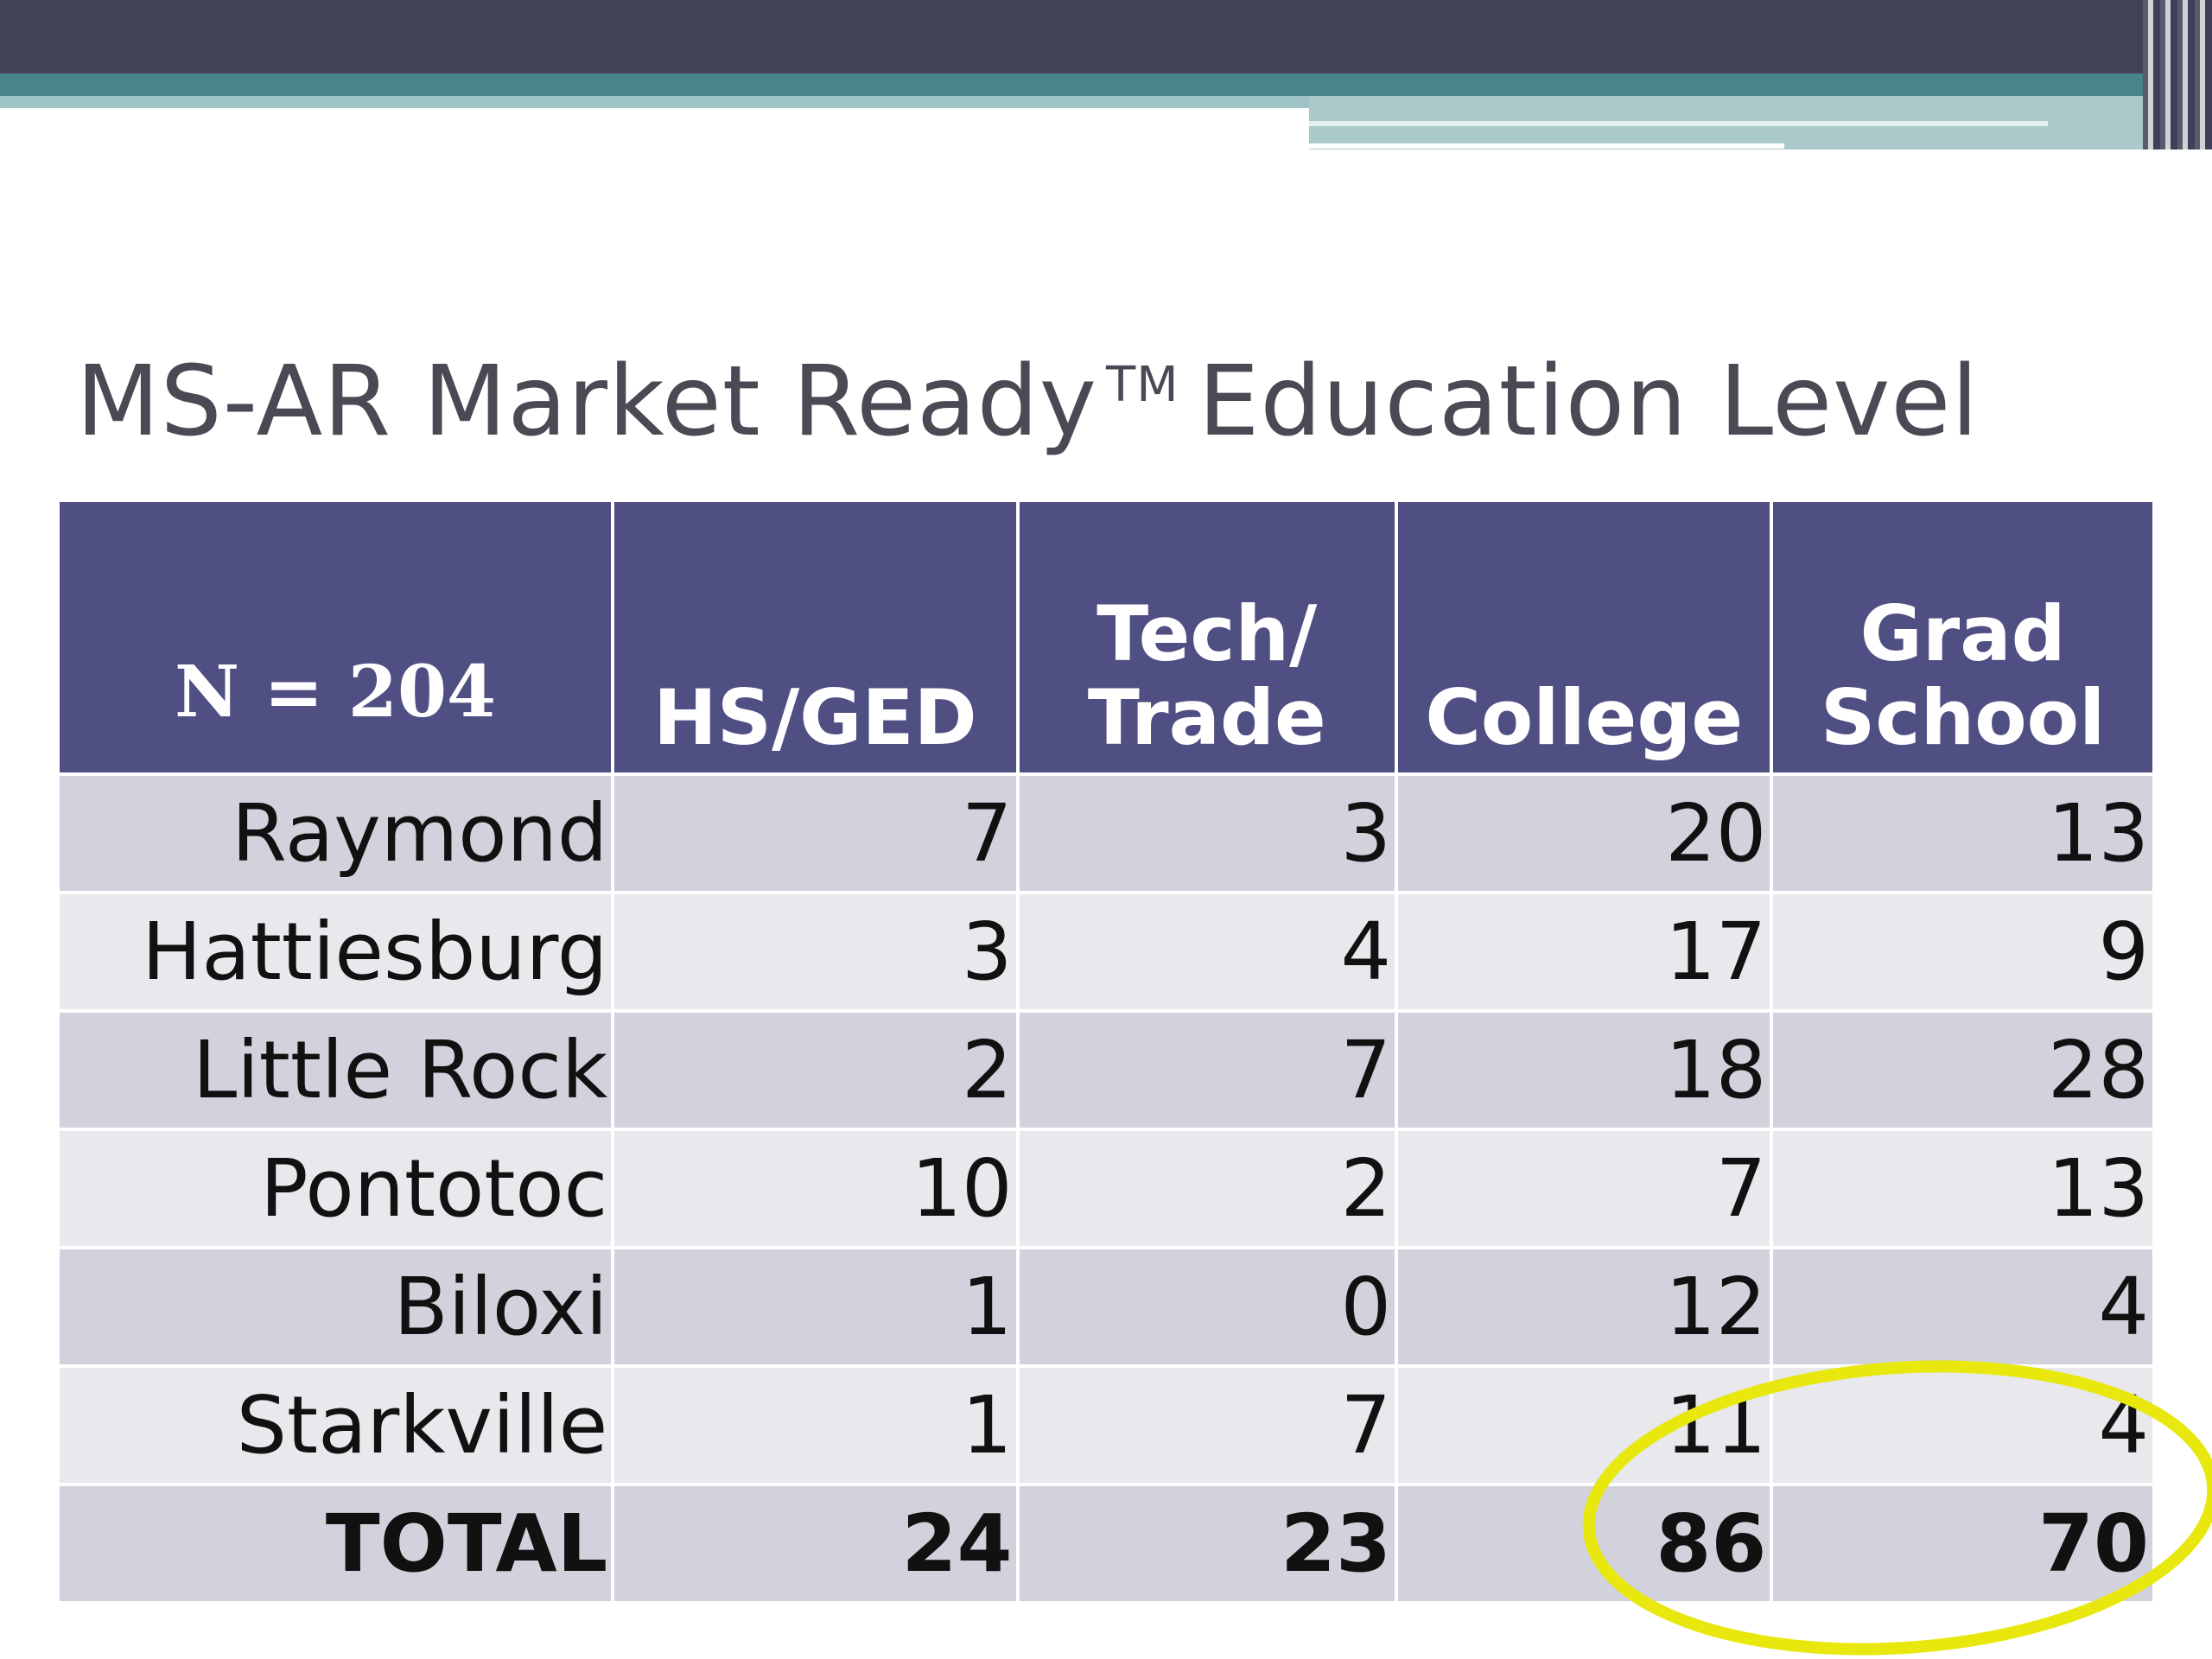  Describe the element at coordinates (815, 951) in the screenshot. I see `hs-ged-cell: 3` at that location.